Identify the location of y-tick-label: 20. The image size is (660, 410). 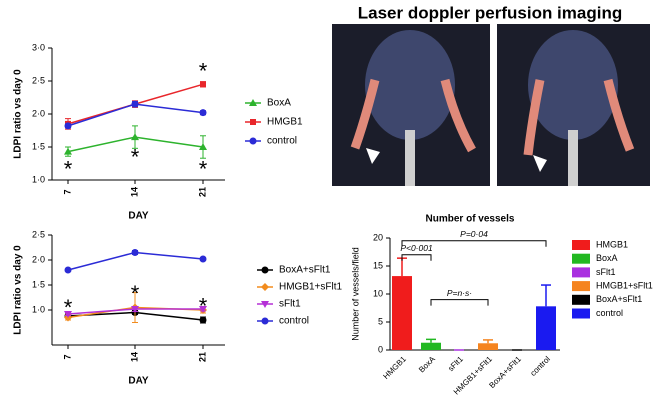
(378, 237).